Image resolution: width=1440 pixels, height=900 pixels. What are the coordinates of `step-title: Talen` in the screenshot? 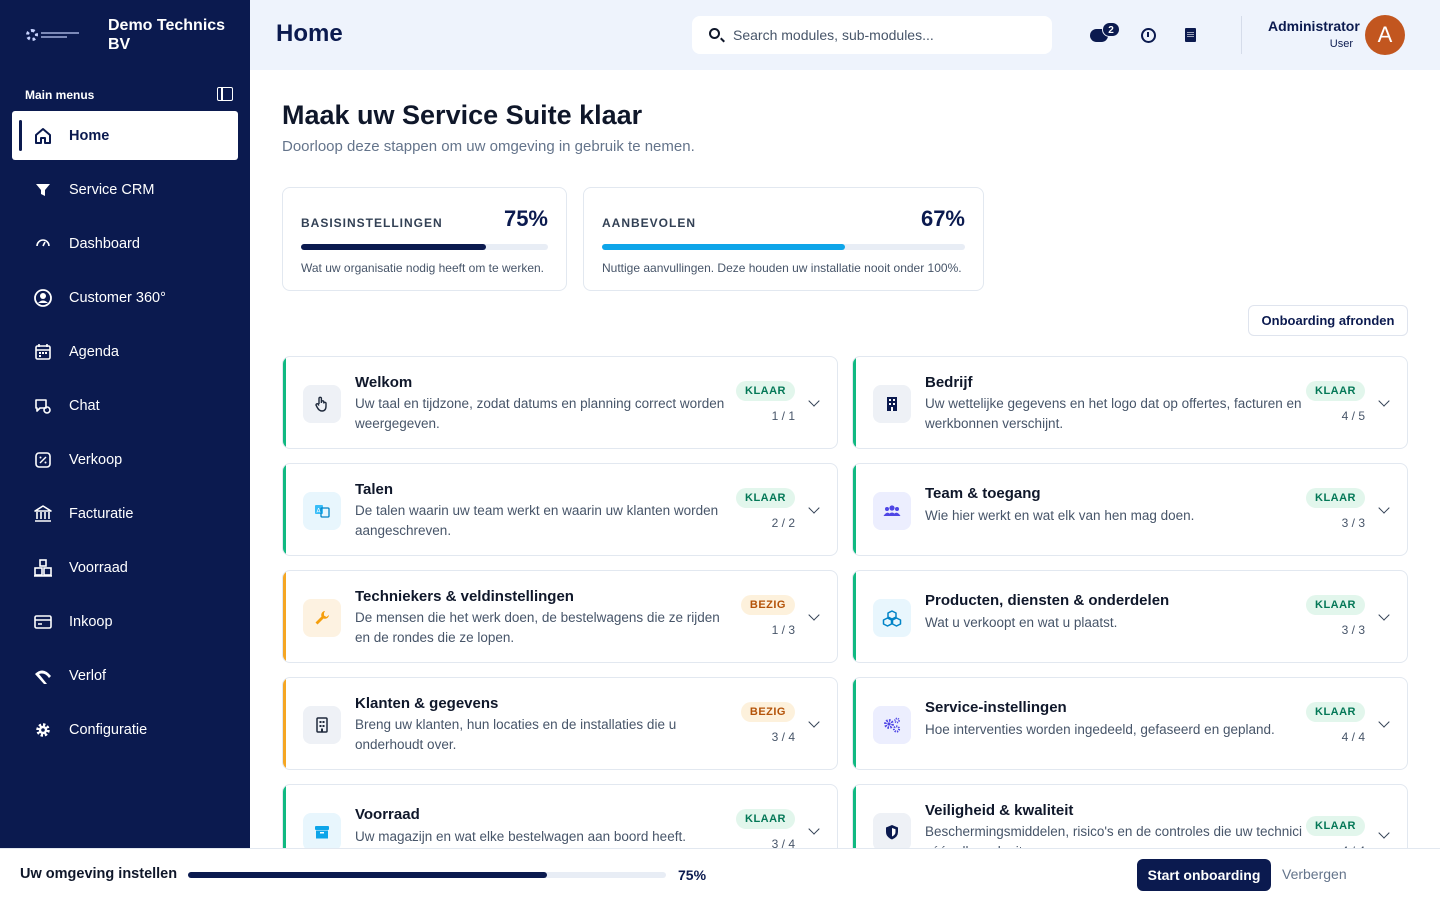 It's located at (374, 489).